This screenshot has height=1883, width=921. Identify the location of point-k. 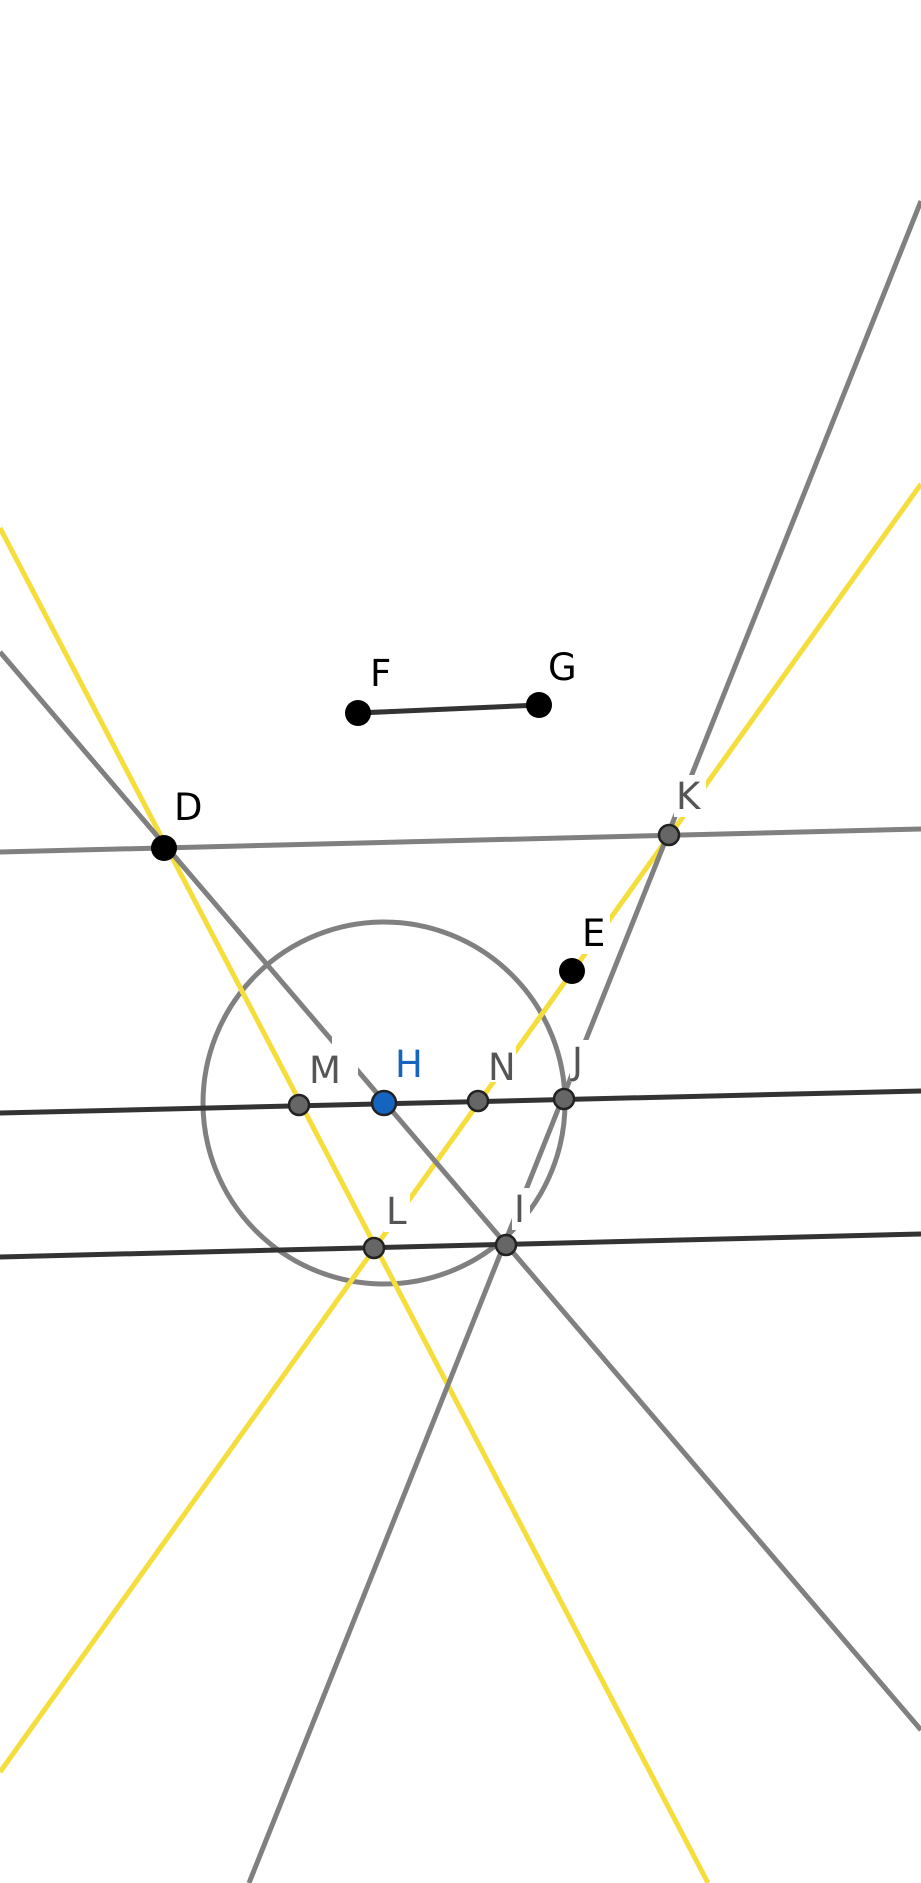
(669, 835).